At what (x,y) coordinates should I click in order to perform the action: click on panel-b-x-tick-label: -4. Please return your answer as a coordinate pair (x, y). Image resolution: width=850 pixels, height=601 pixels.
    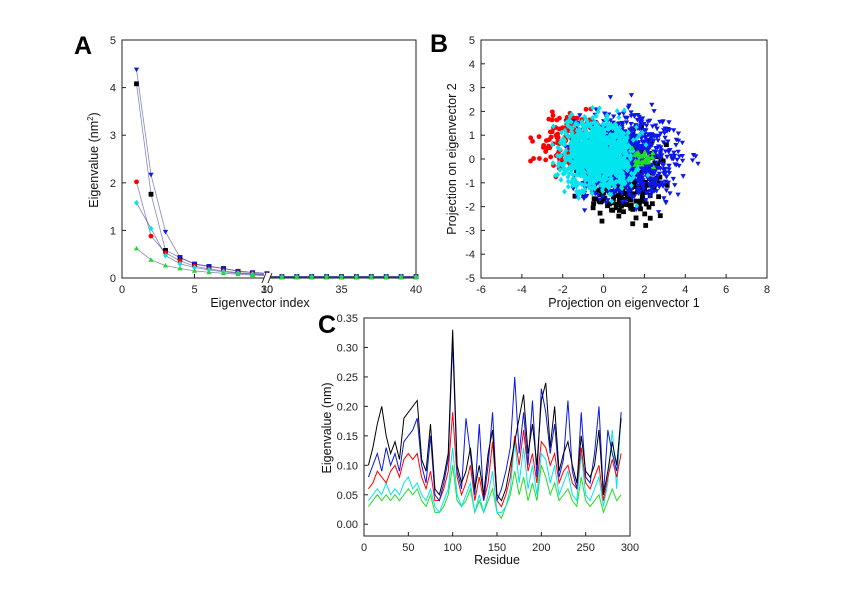
    Looking at the image, I should click on (522, 290).